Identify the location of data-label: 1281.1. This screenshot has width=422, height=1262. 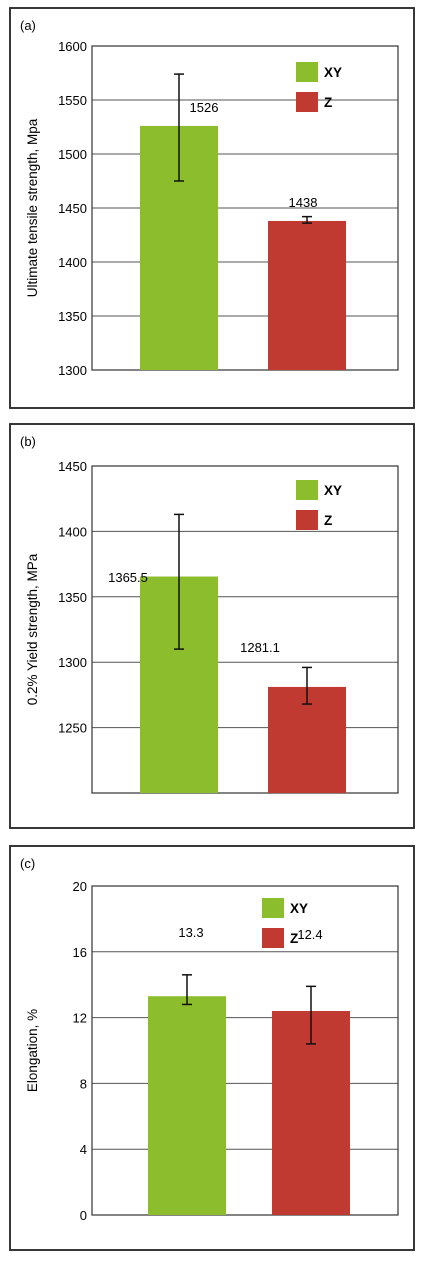
(260, 647).